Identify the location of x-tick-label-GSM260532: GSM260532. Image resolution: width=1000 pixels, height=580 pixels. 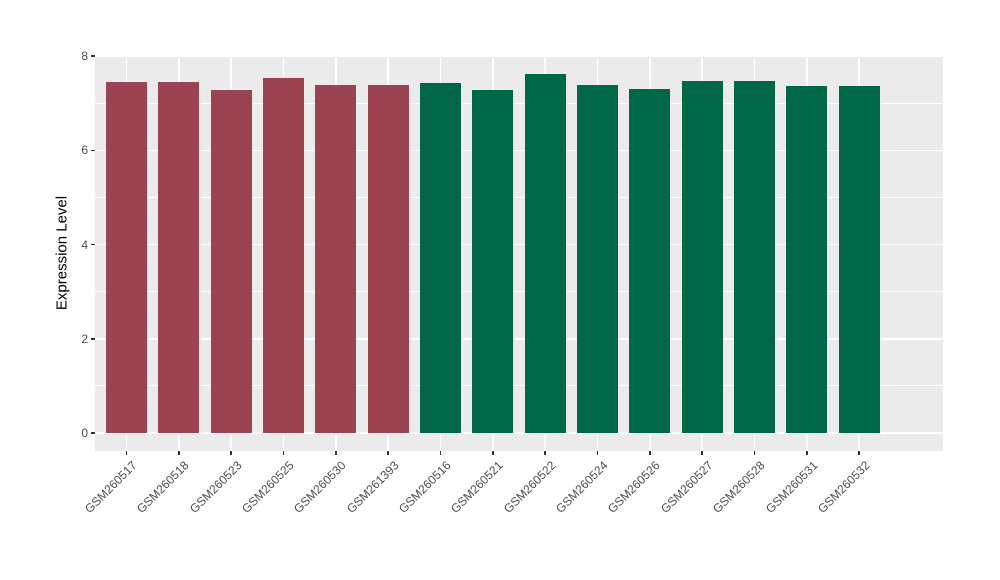
(843, 487).